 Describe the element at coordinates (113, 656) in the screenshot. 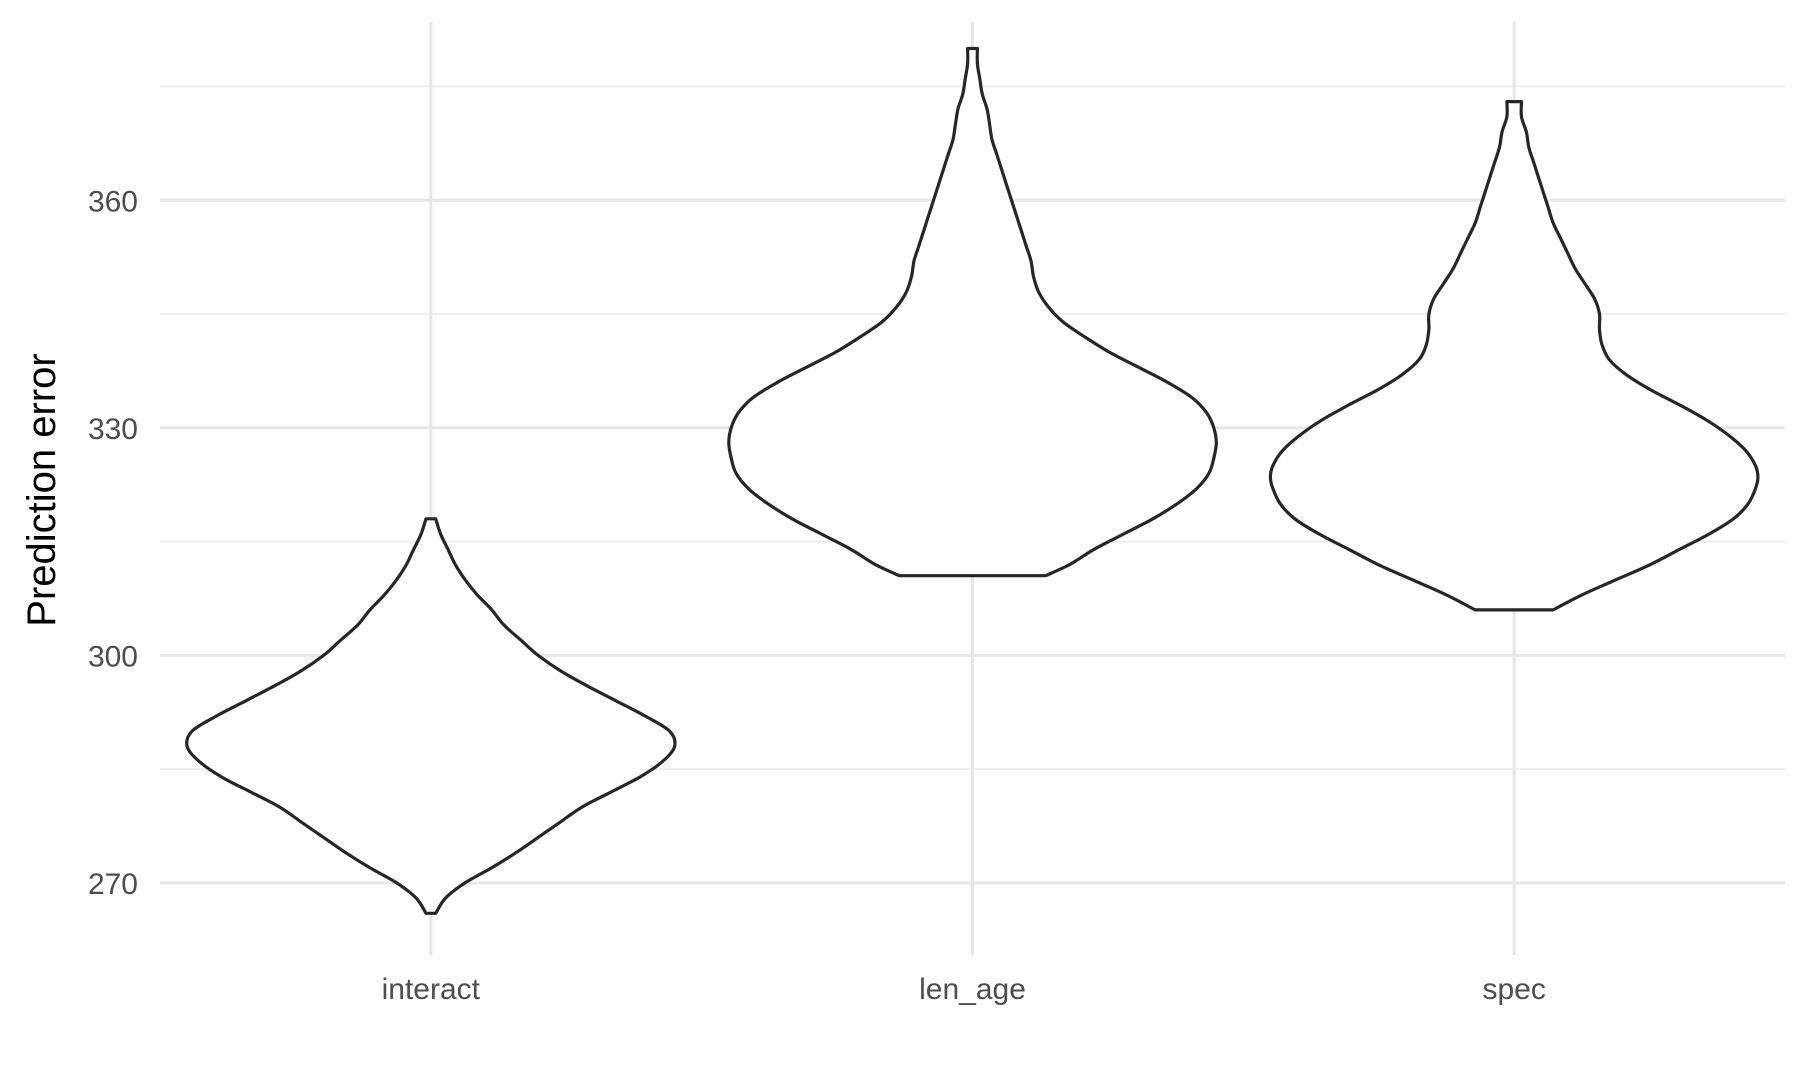

I see `y-tick-label: 300` at that location.